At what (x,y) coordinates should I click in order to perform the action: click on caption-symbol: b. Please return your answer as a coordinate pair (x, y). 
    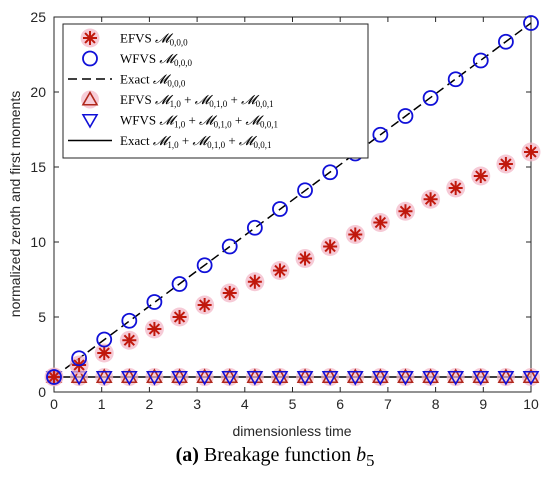
    Looking at the image, I should click on (361, 455).